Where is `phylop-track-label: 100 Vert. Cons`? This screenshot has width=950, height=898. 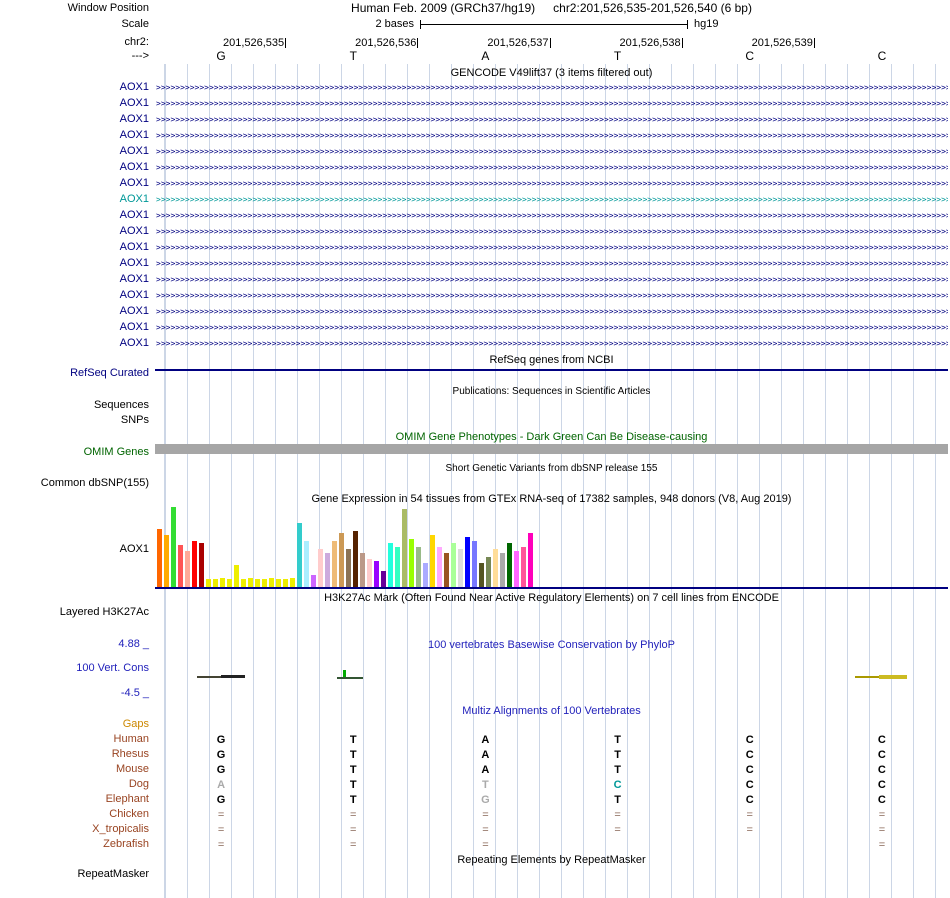 phylop-track-label: 100 Vert. Cons is located at coordinates (112, 668).